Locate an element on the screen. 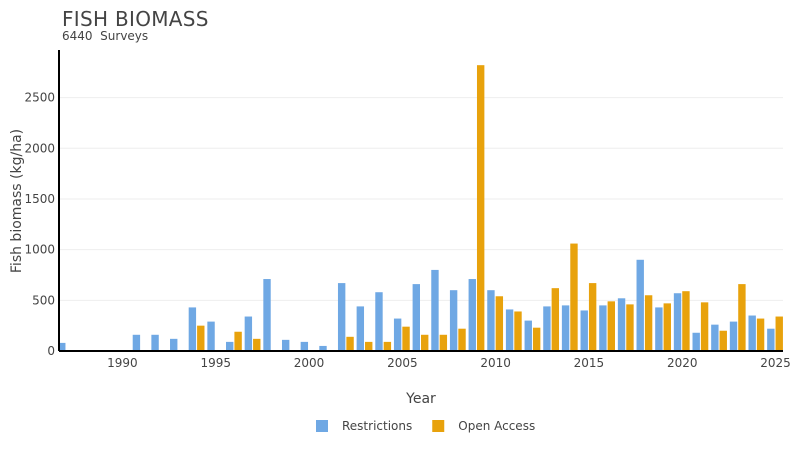  bar-restrictions-2018 is located at coordinates (640, 305).